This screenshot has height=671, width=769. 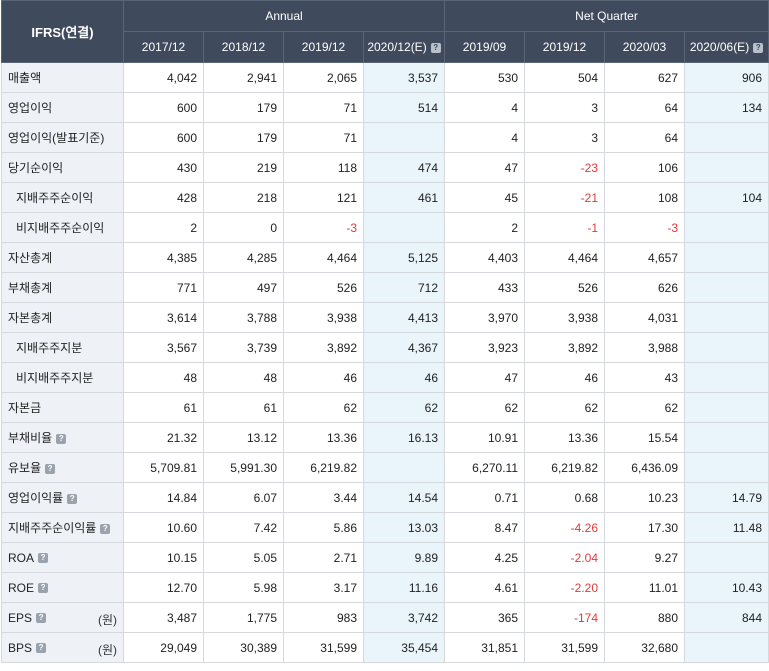 What do you see at coordinates (62, 227) in the screenshot?
I see `row-label: 비지배주주순이익` at bounding box center [62, 227].